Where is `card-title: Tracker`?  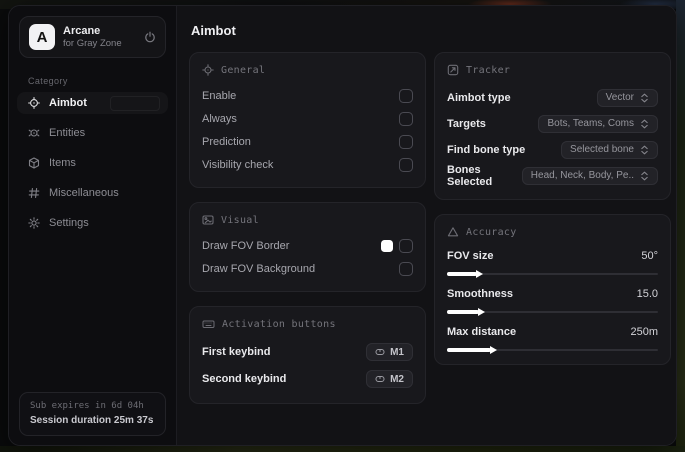 card-title: Tracker is located at coordinates (488, 70).